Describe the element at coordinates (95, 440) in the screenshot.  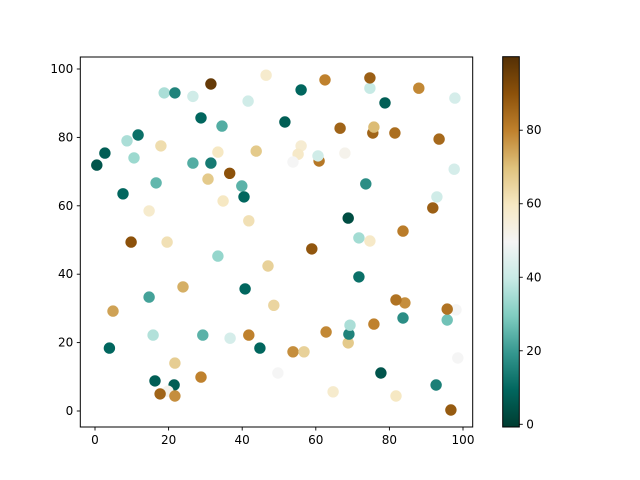
I see `x-tick-label: 0` at that location.